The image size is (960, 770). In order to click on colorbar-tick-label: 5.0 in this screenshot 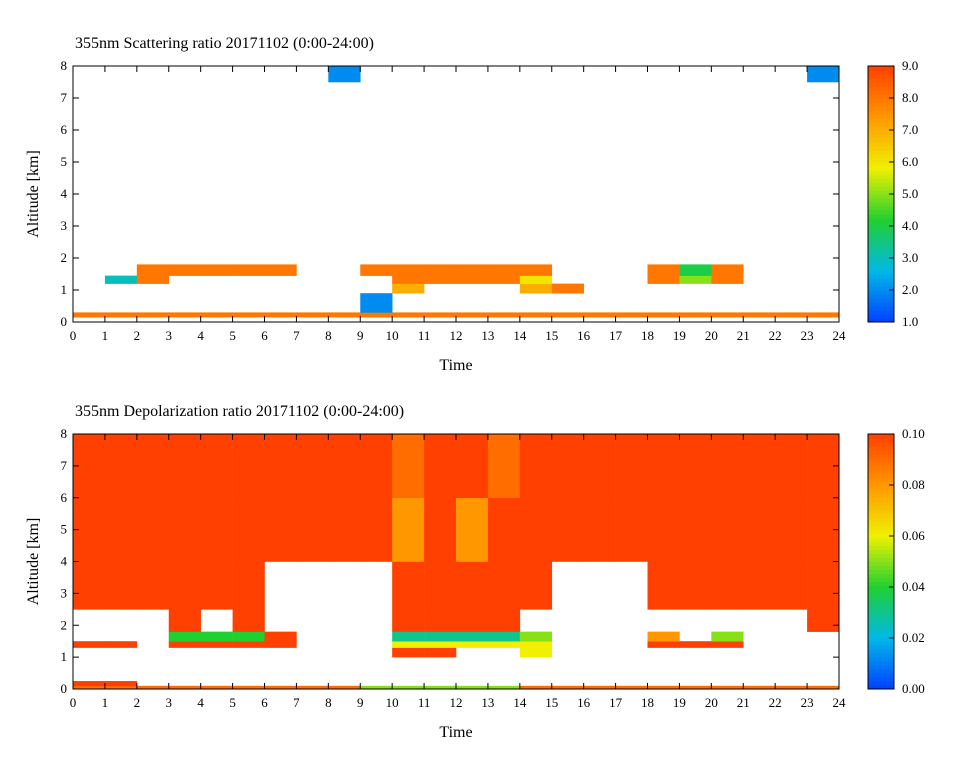, I will do `click(910, 193)`.